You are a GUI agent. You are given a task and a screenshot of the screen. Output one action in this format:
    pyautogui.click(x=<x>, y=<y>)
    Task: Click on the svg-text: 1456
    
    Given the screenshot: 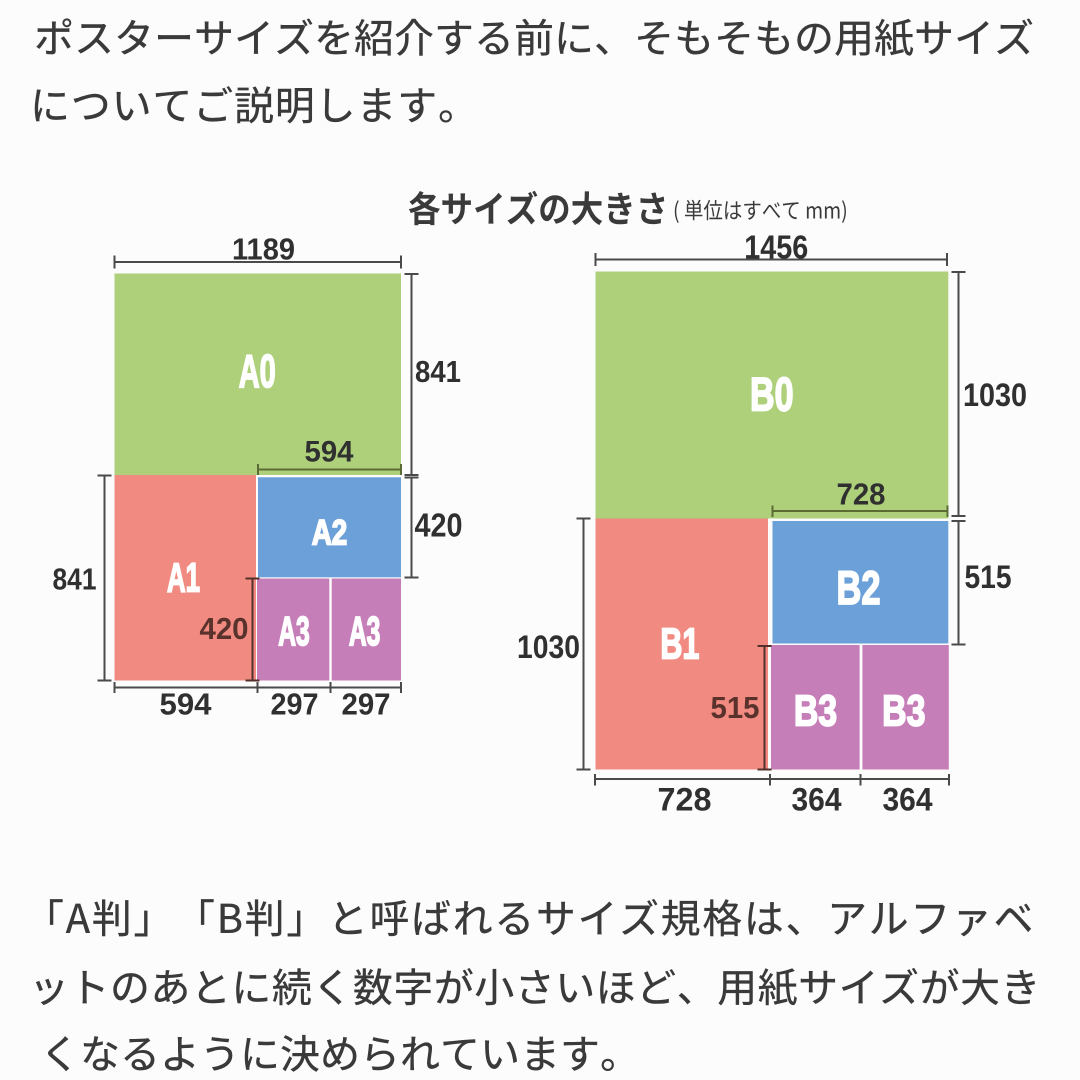 What is the action you would take?
    pyautogui.click(x=776, y=247)
    